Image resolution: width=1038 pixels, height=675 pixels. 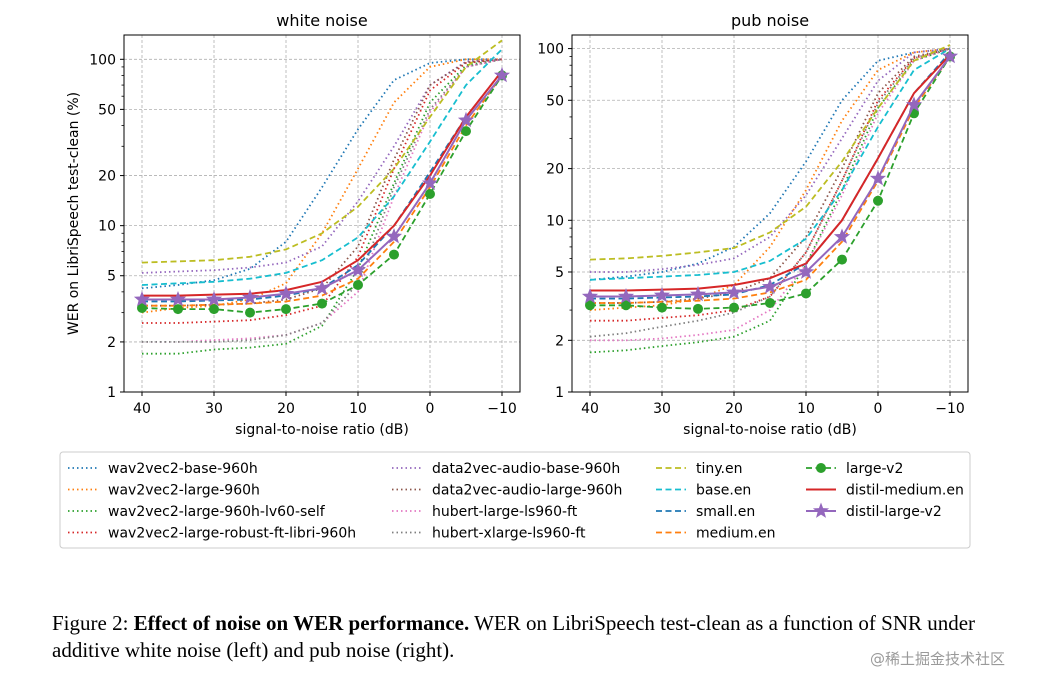 I want to click on legend-label: hubert-xlarge-ls960-ft, so click(x=509, y=534).